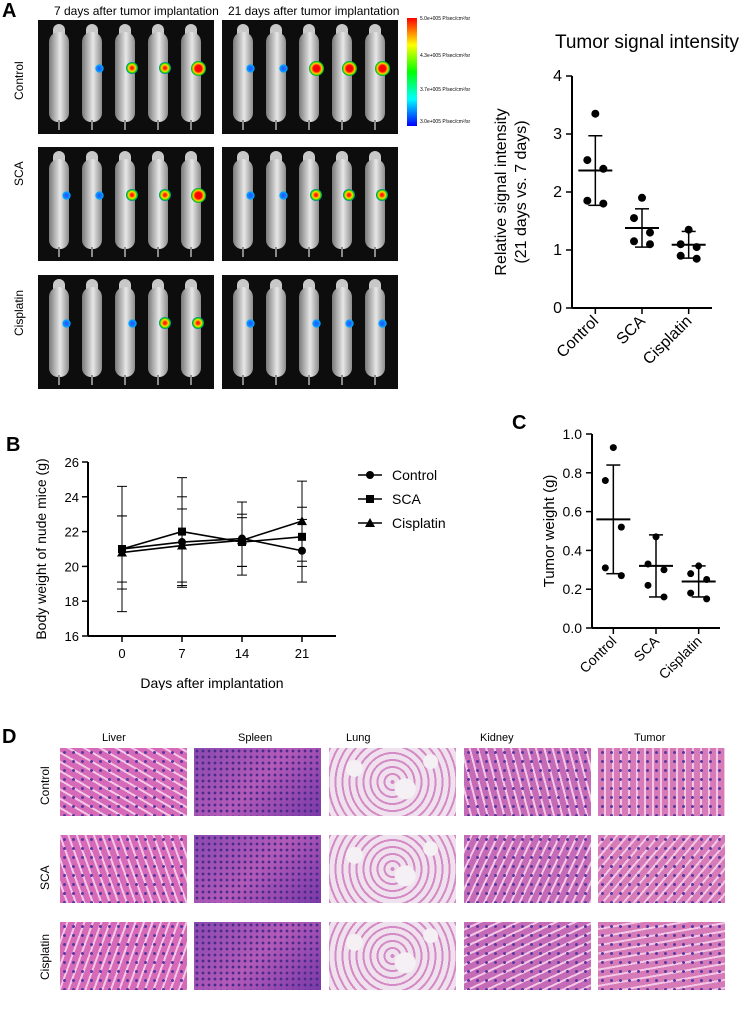 This screenshot has width=754, height=1027. What do you see at coordinates (45, 956) in the screenshot?
I see `histology-row-label-cisplatin: Cisplatin` at bounding box center [45, 956].